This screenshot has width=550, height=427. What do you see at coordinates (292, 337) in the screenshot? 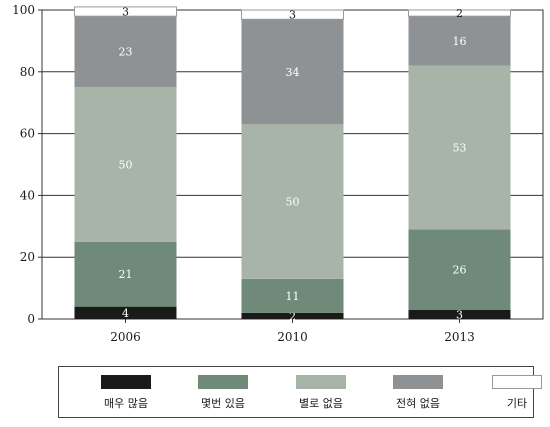
I see `x-tick-label: 2010` at bounding box center [292, 337].